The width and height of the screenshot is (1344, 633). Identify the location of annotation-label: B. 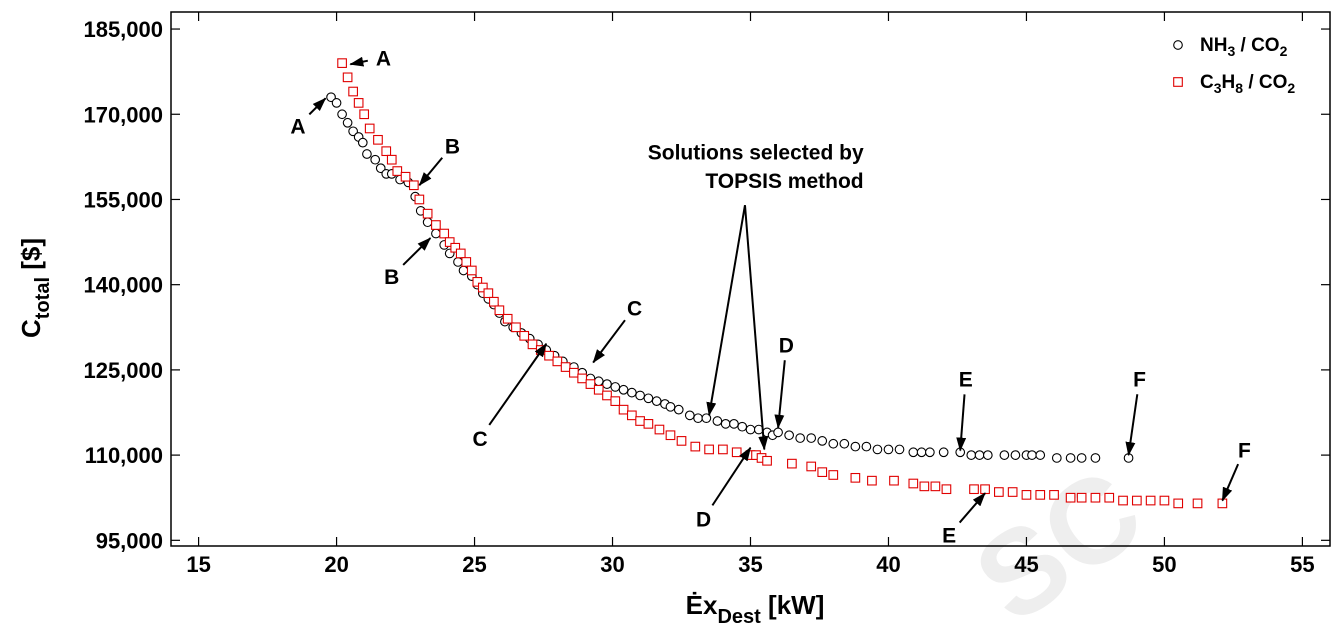
(452, 147).